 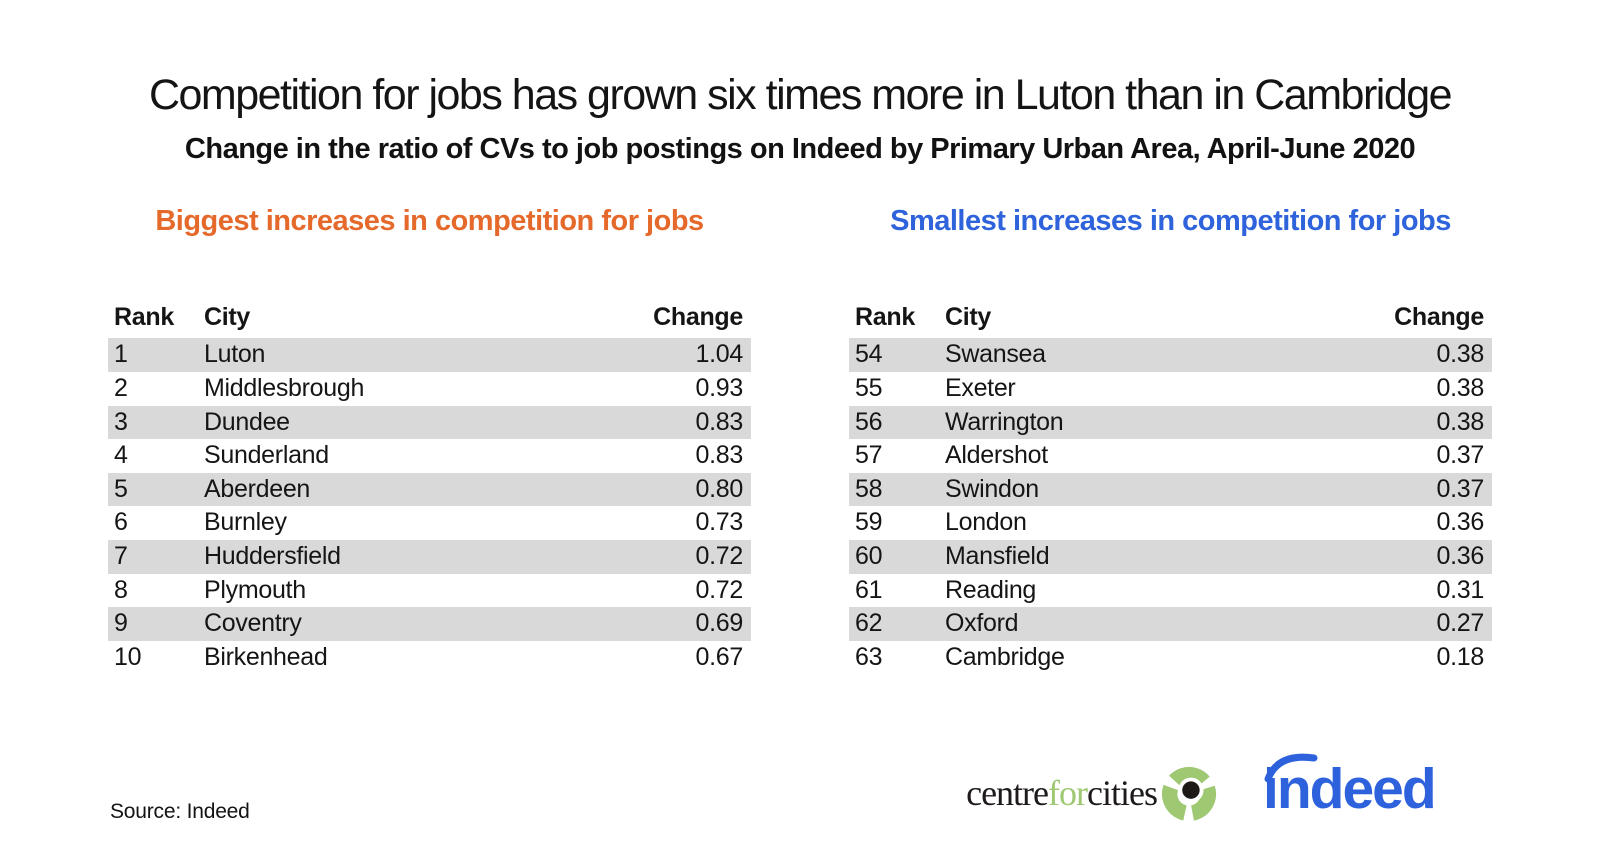 I want to click on table-row: 8 Plymouth 0.72, so click(x=429, y=591).